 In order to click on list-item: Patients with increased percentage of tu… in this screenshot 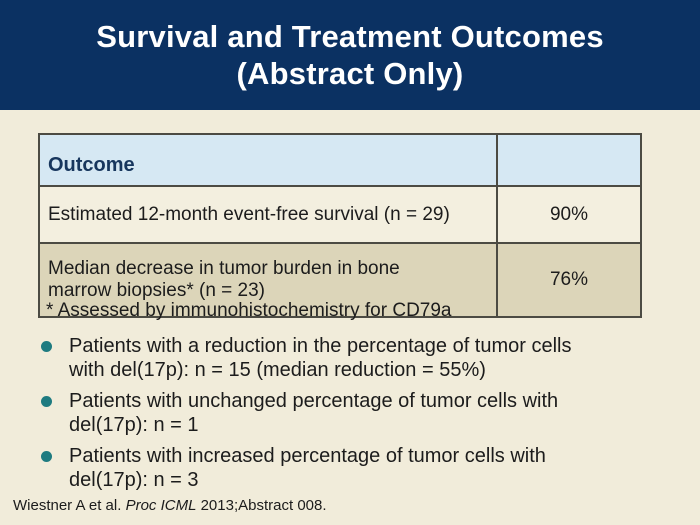, I will do `click(354, 468)`.